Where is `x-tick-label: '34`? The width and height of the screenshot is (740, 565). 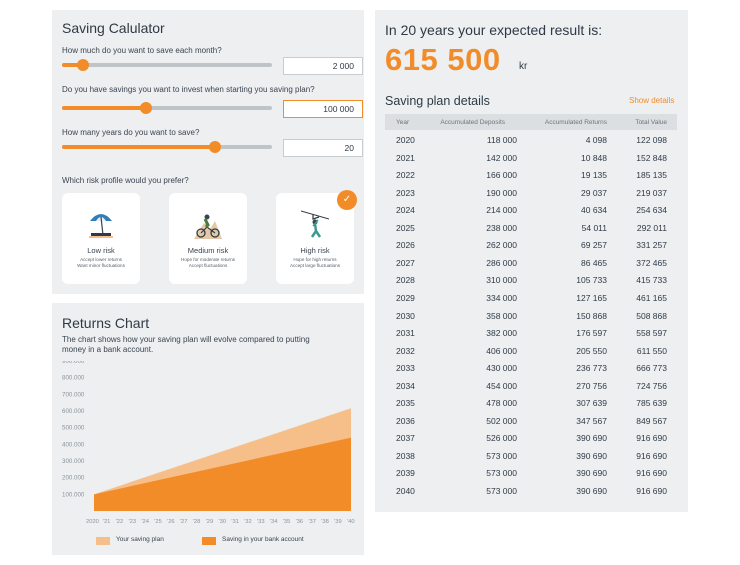
x-tick-label: '34 is located at coordinates (274, 522).